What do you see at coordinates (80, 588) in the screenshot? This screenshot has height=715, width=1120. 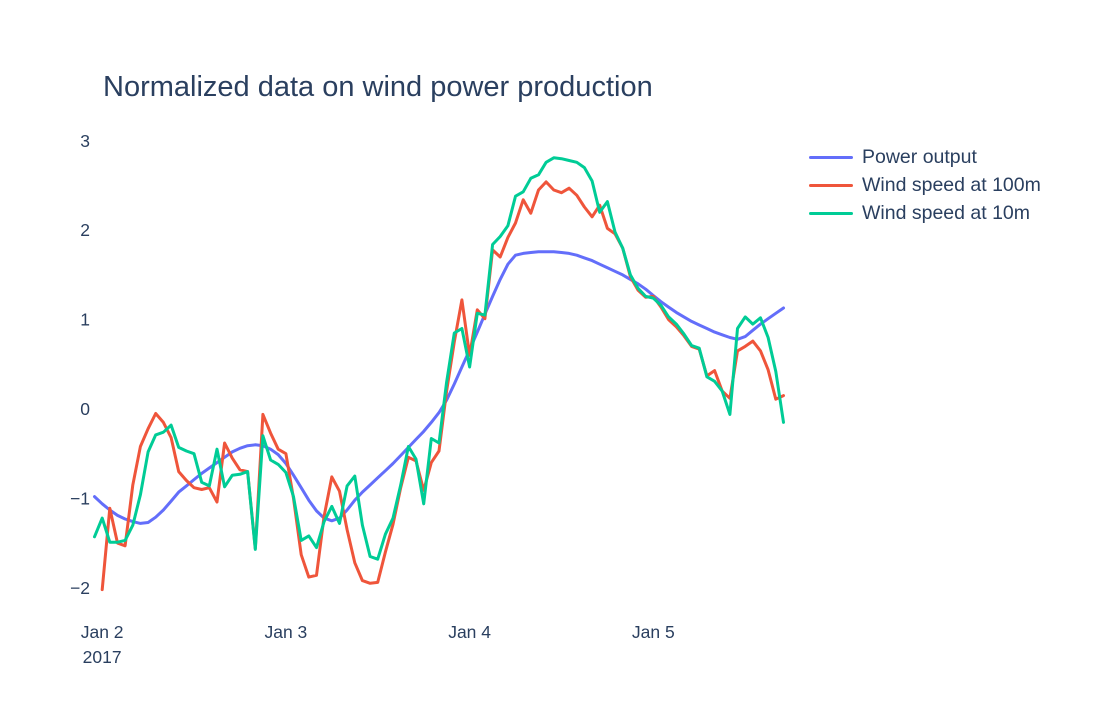 I see `y-tick-label: −2` at bounding box center [80, 588].